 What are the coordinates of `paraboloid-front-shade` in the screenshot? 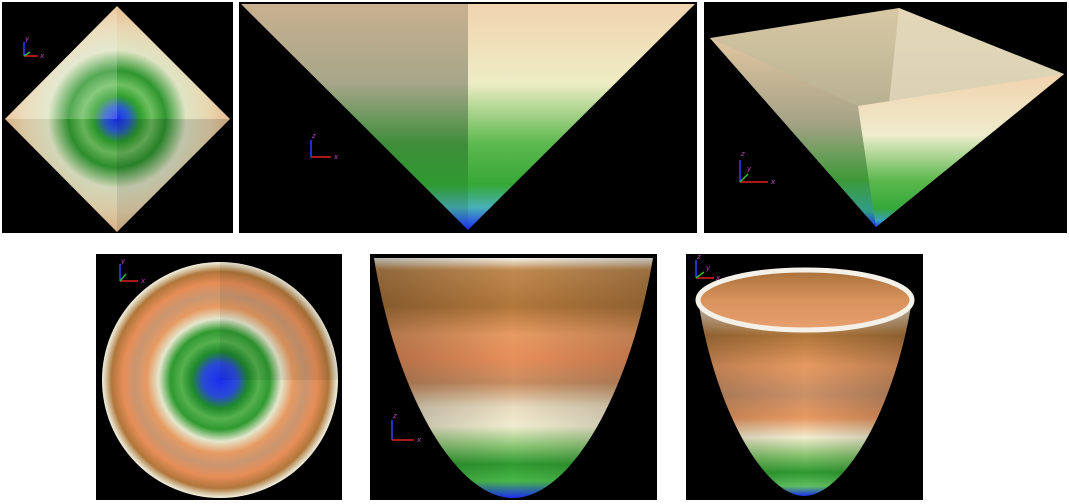 It's located at (513, 378).